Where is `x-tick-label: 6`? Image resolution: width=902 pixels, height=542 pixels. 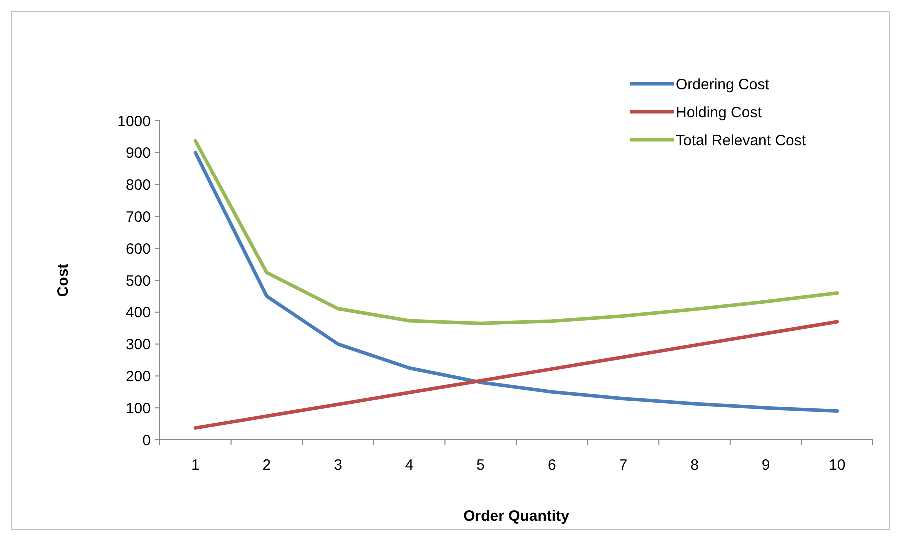 x-tick-label: 6 is located at coordinates (552, 465).